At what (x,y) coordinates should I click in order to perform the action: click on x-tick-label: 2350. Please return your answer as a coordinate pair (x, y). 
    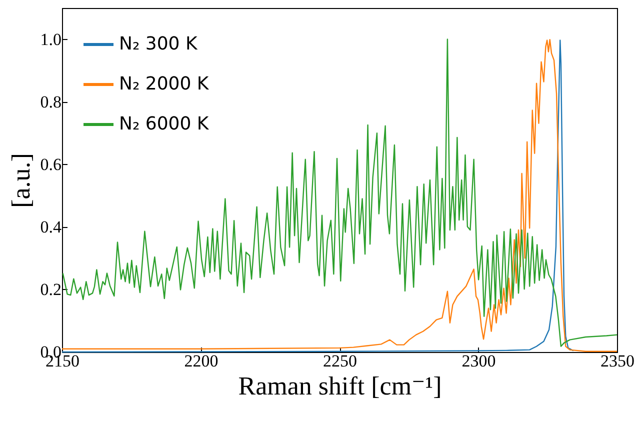
    Looking at the image, I should click on (617, 361).